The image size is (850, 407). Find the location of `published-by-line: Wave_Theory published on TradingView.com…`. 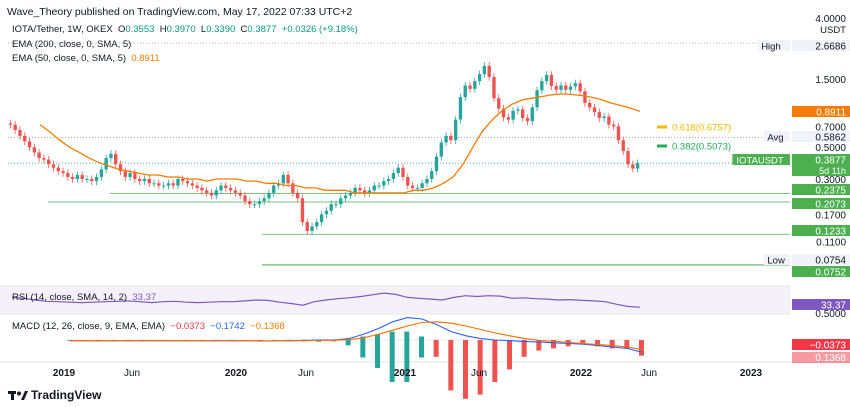

published-by-line: Wave_Theory published on TradingView.com… is located at coordinates (180, 12).